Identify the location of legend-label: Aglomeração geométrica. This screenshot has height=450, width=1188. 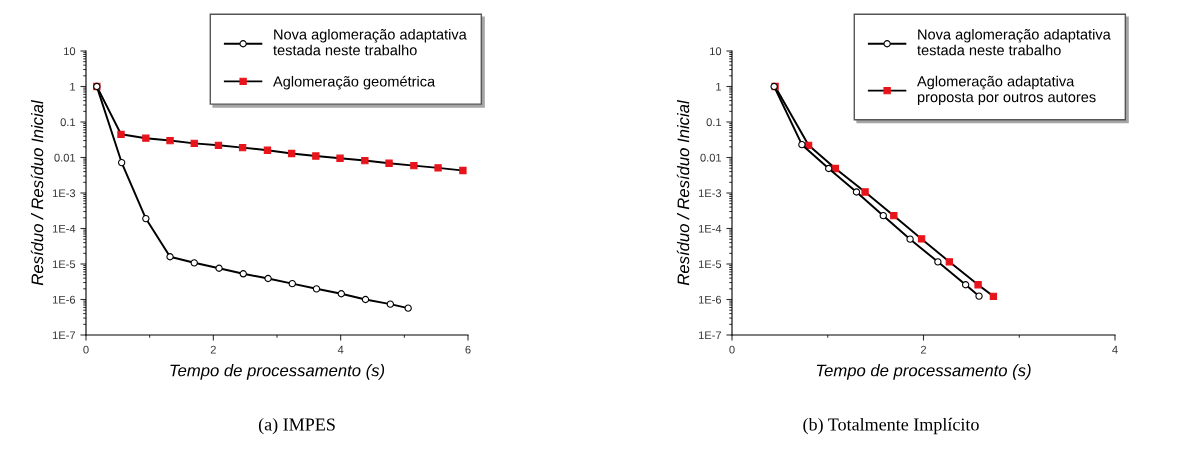
(354, 82).